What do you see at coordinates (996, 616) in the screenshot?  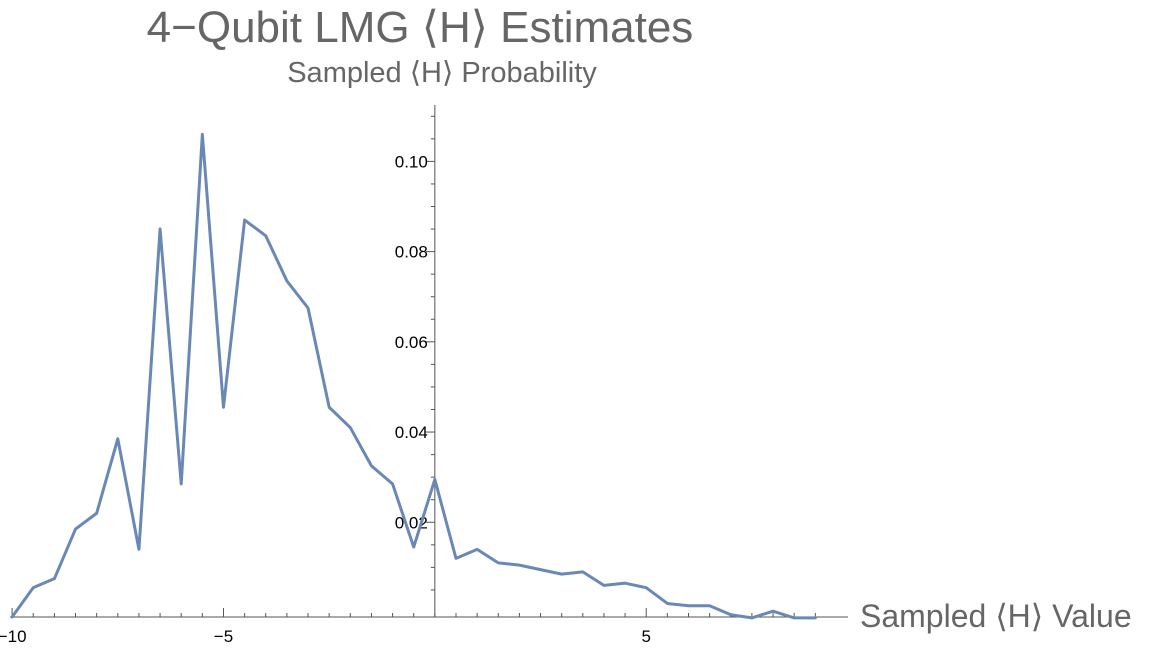 I see `x-axis-label: Sampled ⟨H⟩ Value` at bounding box center [996, 616].